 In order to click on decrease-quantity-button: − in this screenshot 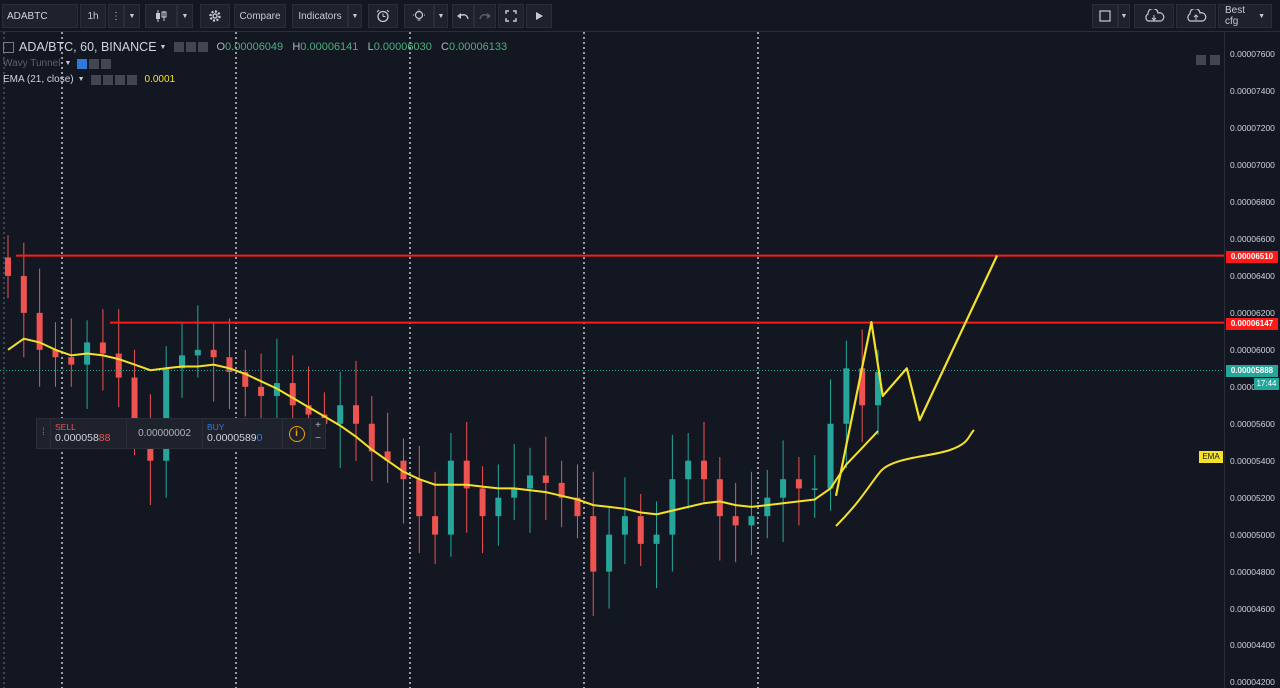, I will do `click(318, 438)`.